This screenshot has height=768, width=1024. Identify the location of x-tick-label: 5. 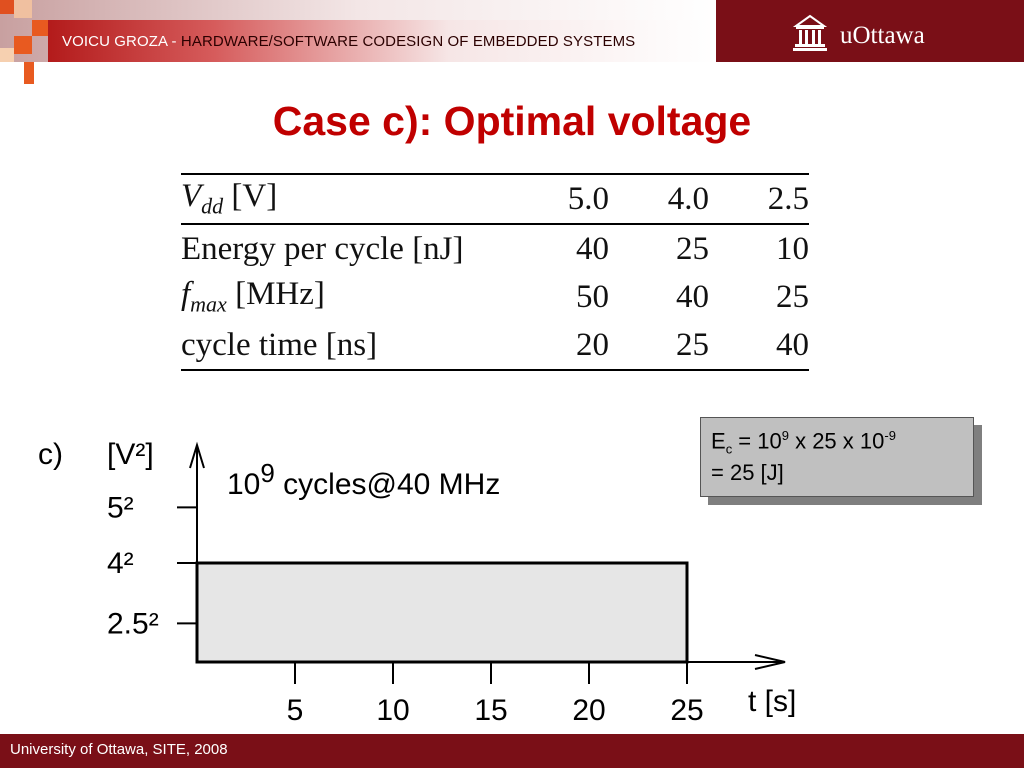
(295, 710).